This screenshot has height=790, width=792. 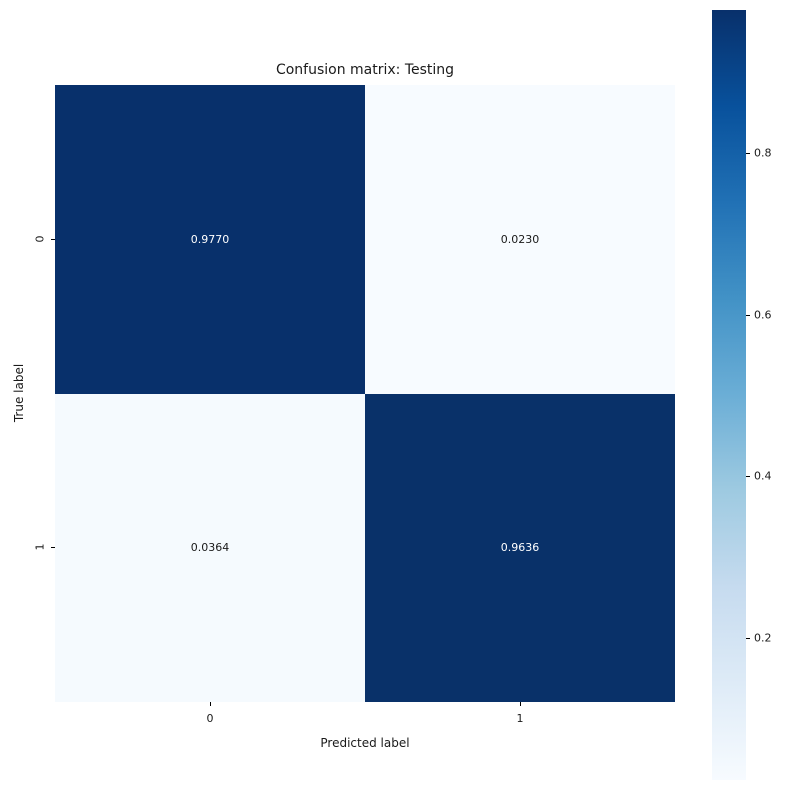 What do you see at coordinates (40, 239) in the screenshot?
I see `y-tick-label-0: 0` at bounding box center [40, 239].